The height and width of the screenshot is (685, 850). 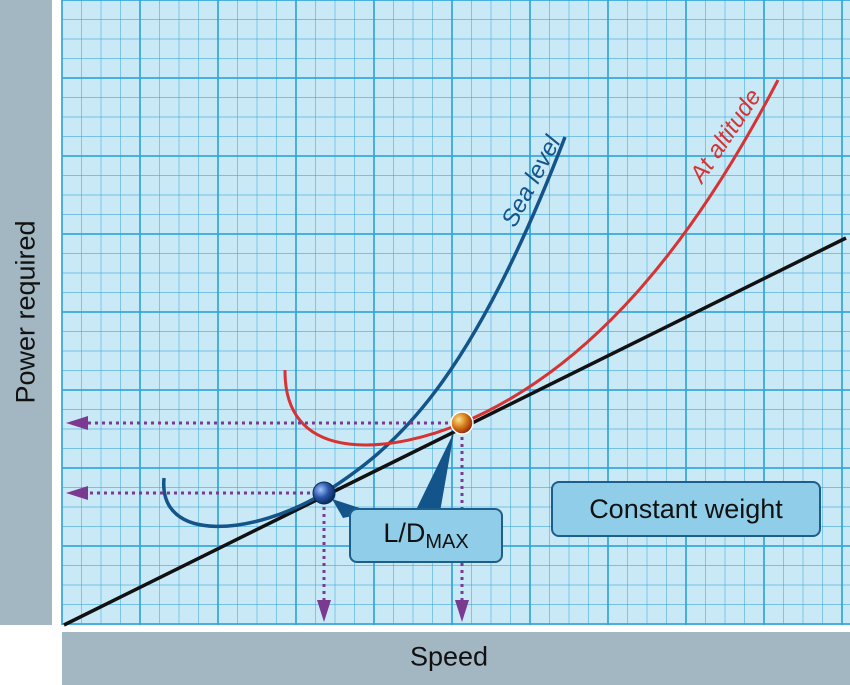 I want to click on ld-max-pointer-altitude, so click(x=434, y=472).